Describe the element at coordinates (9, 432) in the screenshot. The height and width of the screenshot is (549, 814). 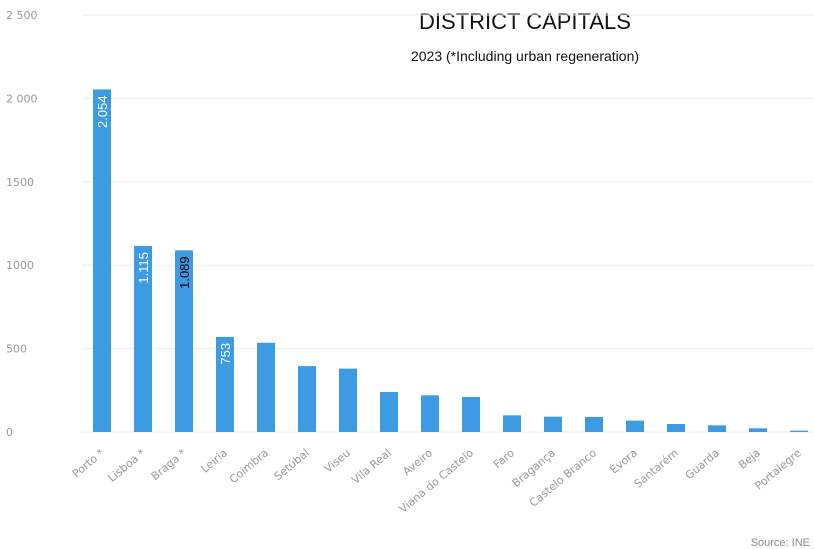
I see `y-tick-label: 0` at that location.